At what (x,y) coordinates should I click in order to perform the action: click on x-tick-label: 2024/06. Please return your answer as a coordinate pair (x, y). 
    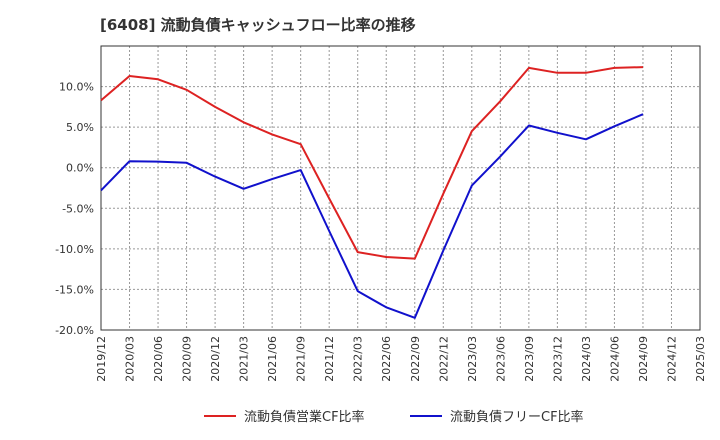
    Looking at the image, I should click on (614, 359).